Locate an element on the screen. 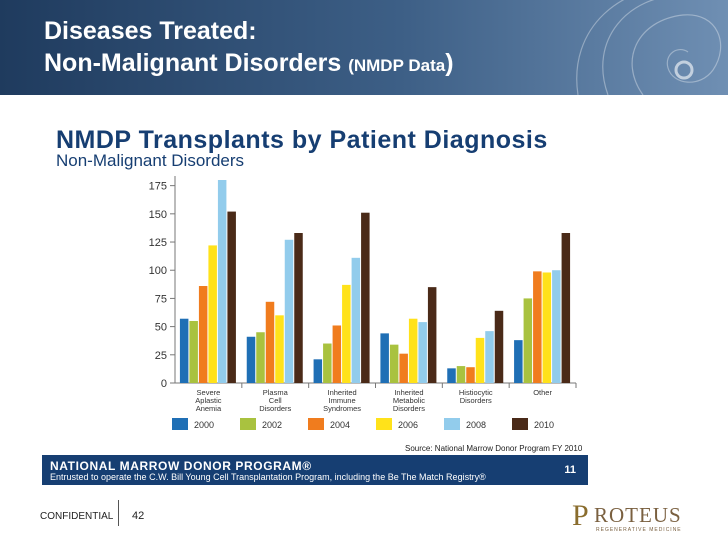 Image resolution: width=728 pixels, height=546 pixels. y-tick-label: 75 is located at coordinates (161, 299).